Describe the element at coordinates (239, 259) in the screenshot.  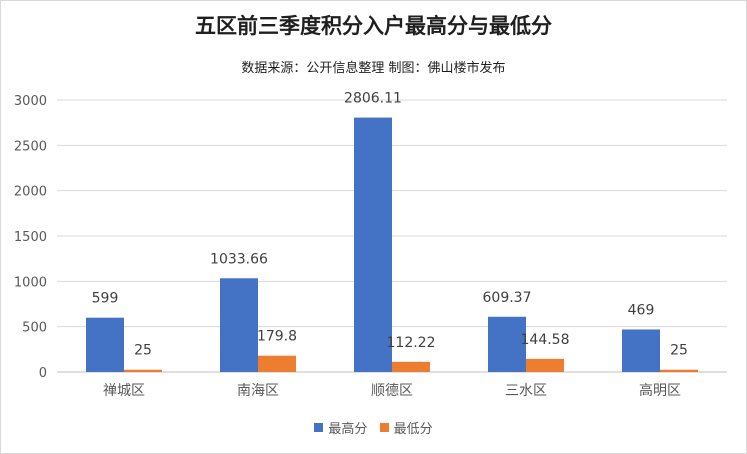
I see `data-label-max: 1033.66` at that location.